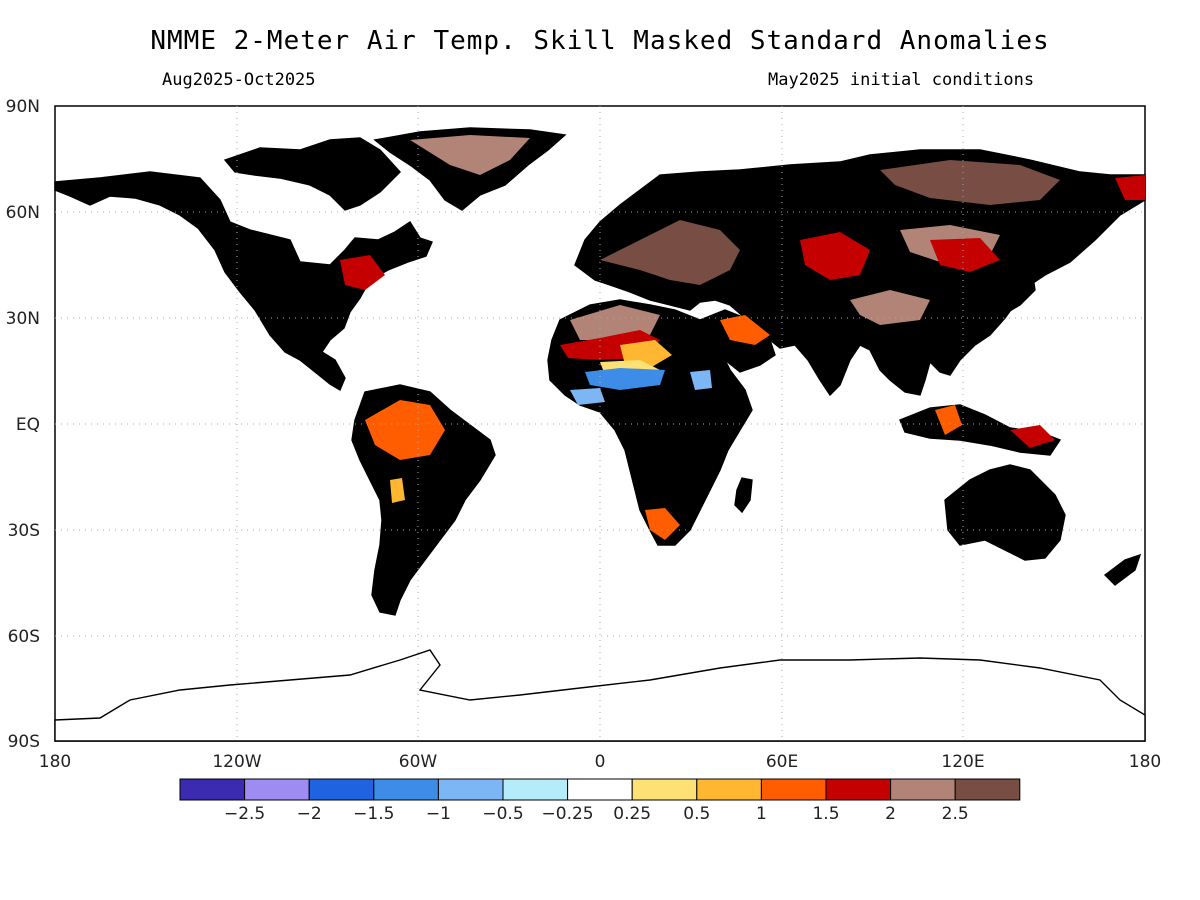  Describe the element at coordinates (502, 814) in the screenshot. I see `colorbar-label: −0.5` at that location.